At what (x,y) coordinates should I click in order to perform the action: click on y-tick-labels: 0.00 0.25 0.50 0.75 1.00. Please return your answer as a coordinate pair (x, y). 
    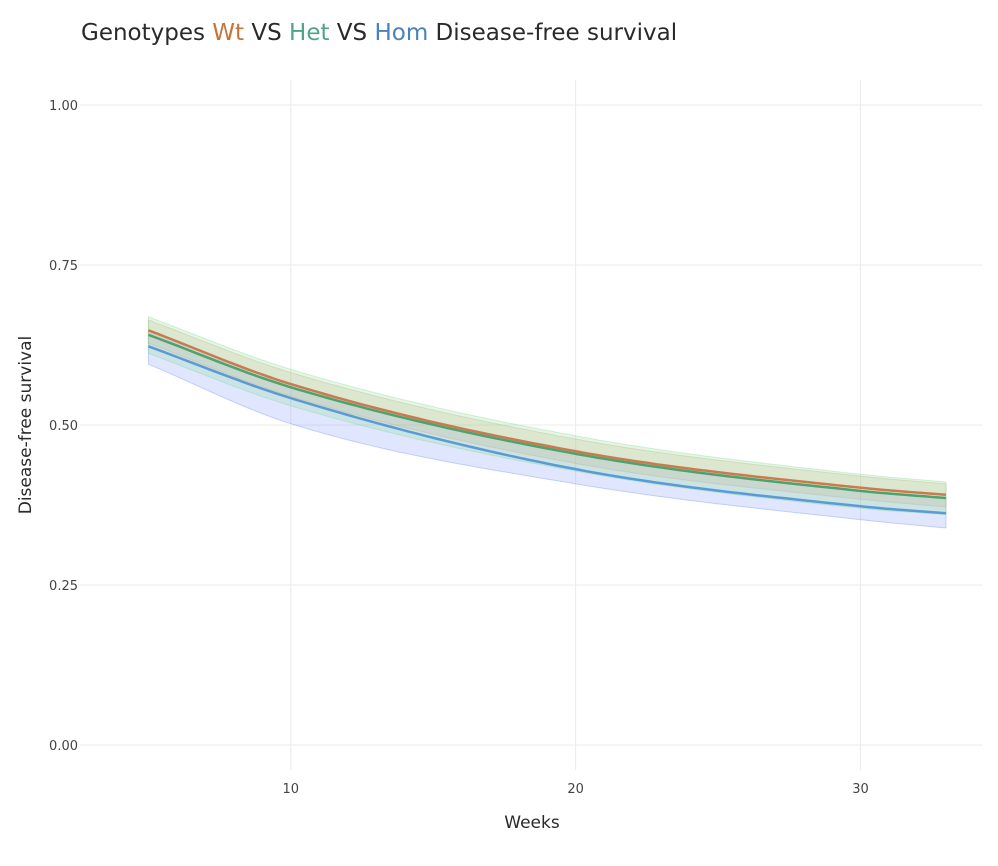
    Looking at the image, I should click on (63, 426).